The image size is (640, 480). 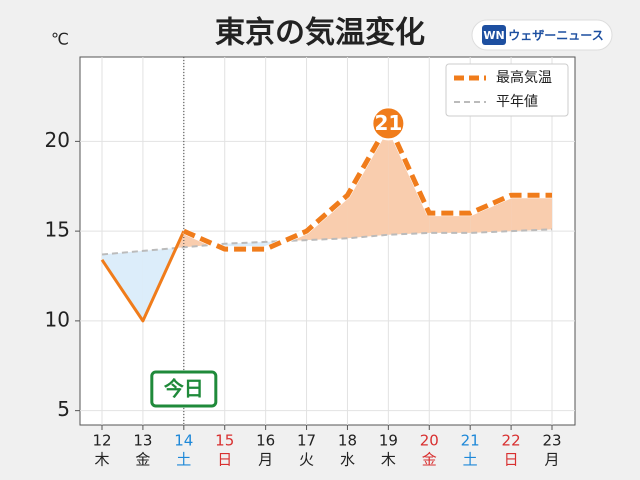 I want to click on x-tick-label: 19, so click(x=388, y=441).